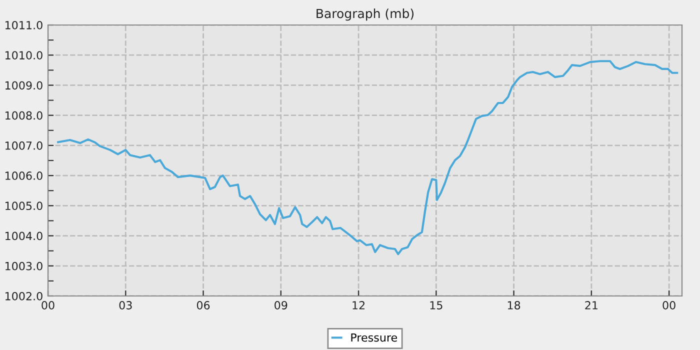 The height and width of the screenshot is (350, 700). I want to click on y-tick-label: 1005.0, so click(23, 206).